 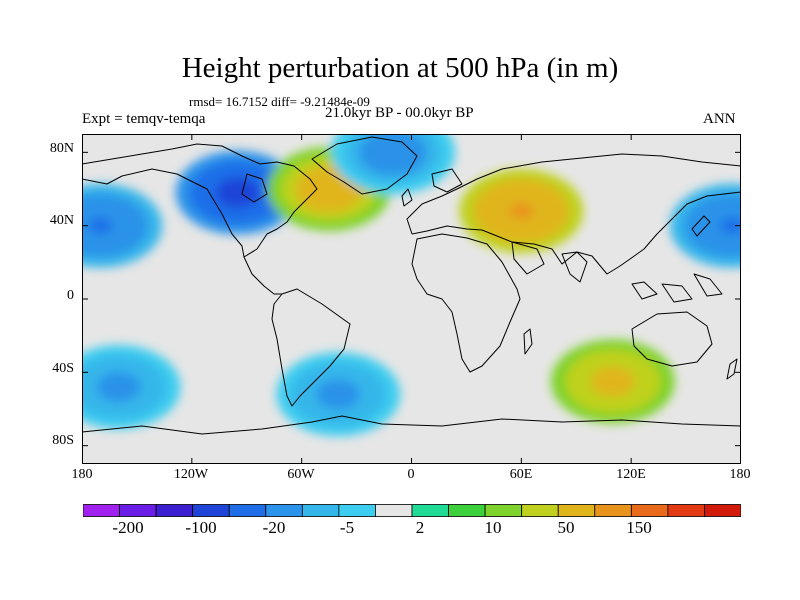 I want to click on y-tick-label: 40S, so click(x=63, y=368).